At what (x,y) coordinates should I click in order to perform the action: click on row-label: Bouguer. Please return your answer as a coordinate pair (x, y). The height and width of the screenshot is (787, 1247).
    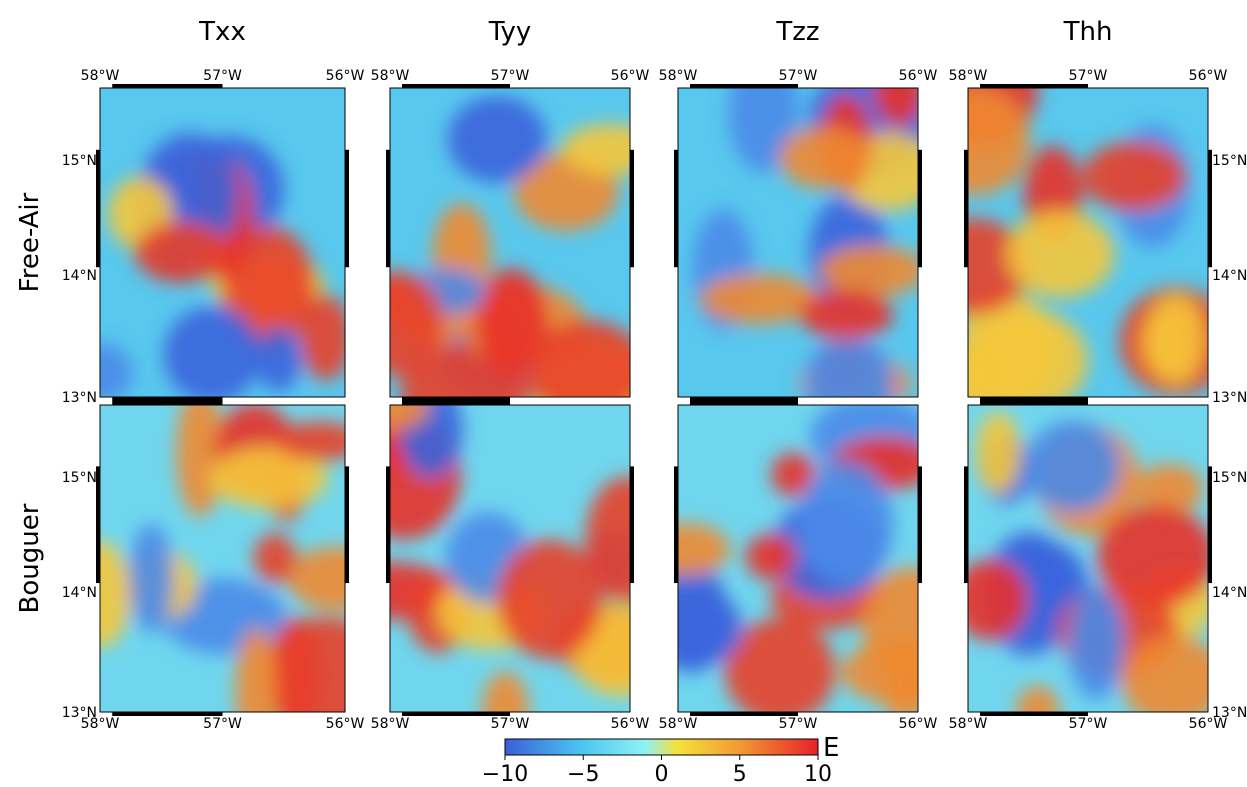
    Looking at the image, I should click on (30, 558).